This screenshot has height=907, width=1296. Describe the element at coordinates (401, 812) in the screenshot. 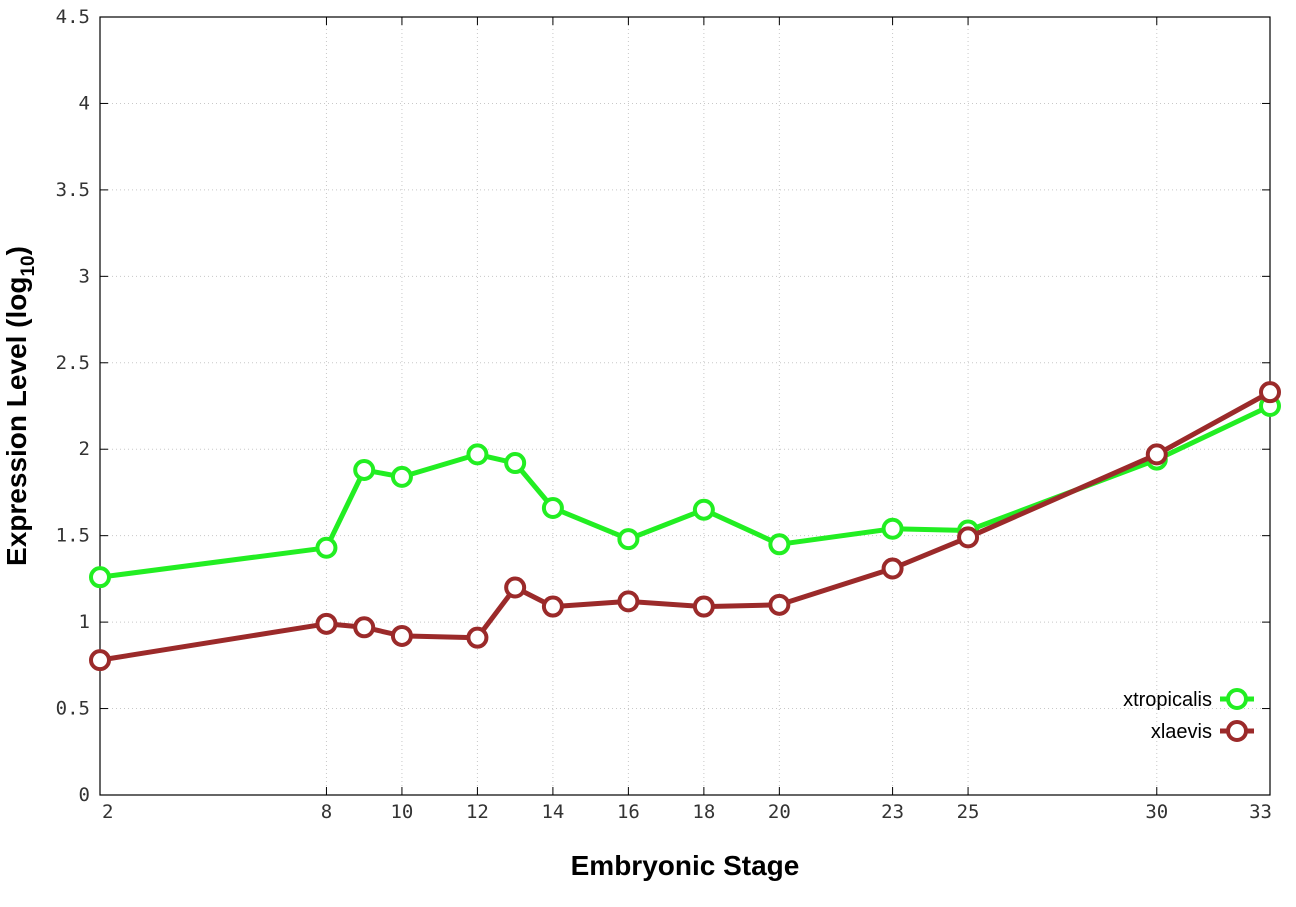

I see `x-tick-label: 10` at that location.